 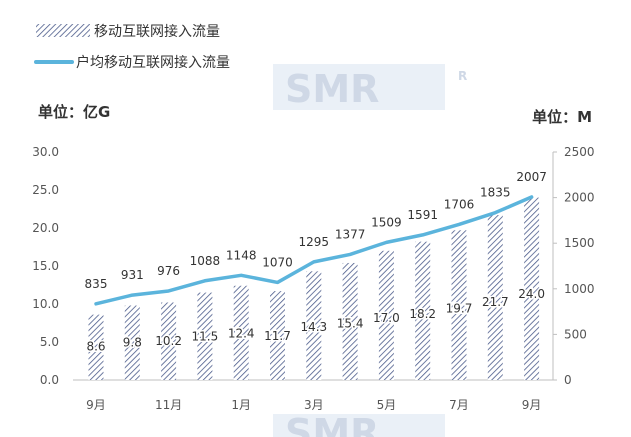 What do you see at coordinates (387, 405) in the screenshot?
I see `x-tick-label: 5月` at bounding box center [387, 405].